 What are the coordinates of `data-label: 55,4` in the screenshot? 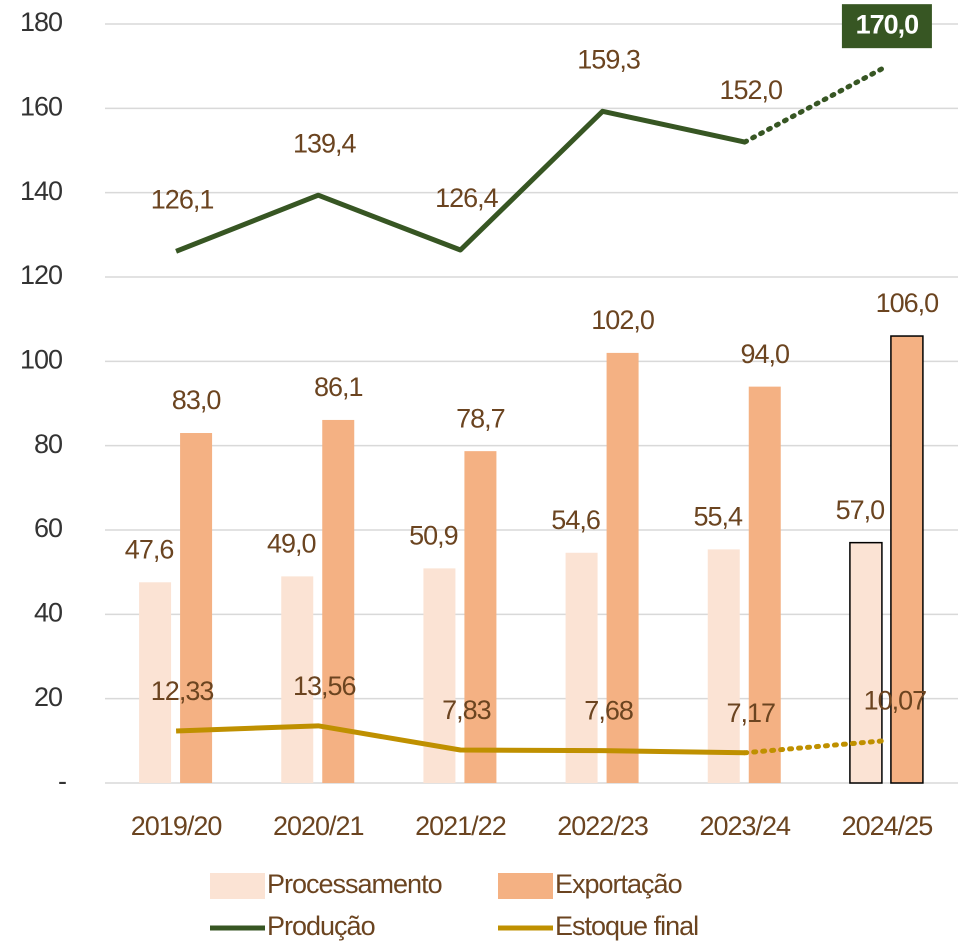 It's located at (718, 517).